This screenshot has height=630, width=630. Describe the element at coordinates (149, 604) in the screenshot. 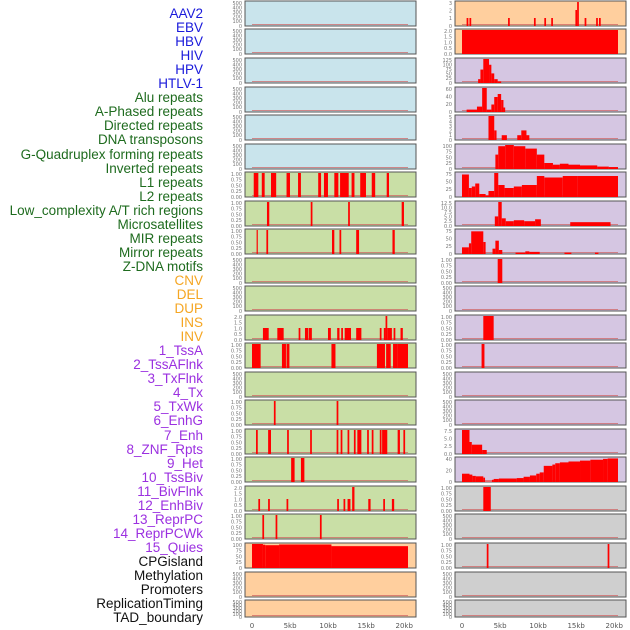

I see `track-label: ReplicationTiming` at that location.